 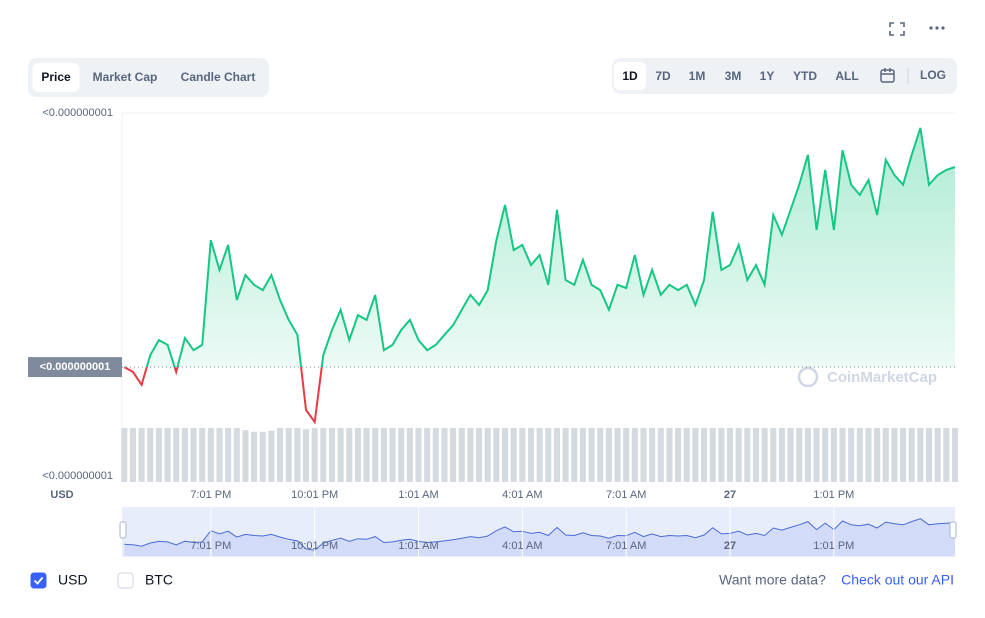 I want to click on navigator-label: 4:01 AM, so click(x=522, y=546).